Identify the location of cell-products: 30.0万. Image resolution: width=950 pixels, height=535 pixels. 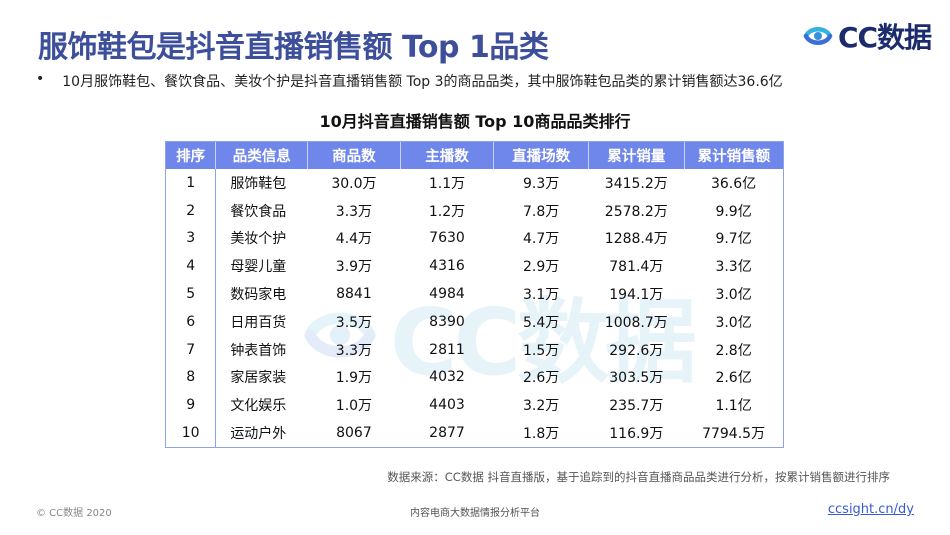
(354, 183).